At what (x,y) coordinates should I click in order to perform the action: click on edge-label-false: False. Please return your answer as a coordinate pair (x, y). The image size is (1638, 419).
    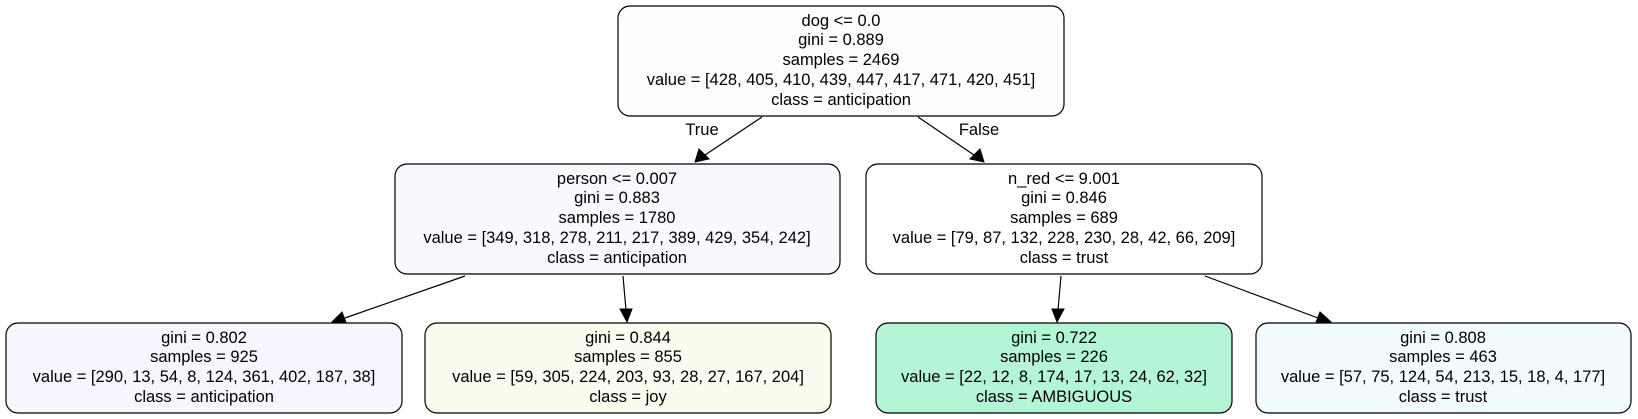
    Looking at the image, I should click on (979, 130).